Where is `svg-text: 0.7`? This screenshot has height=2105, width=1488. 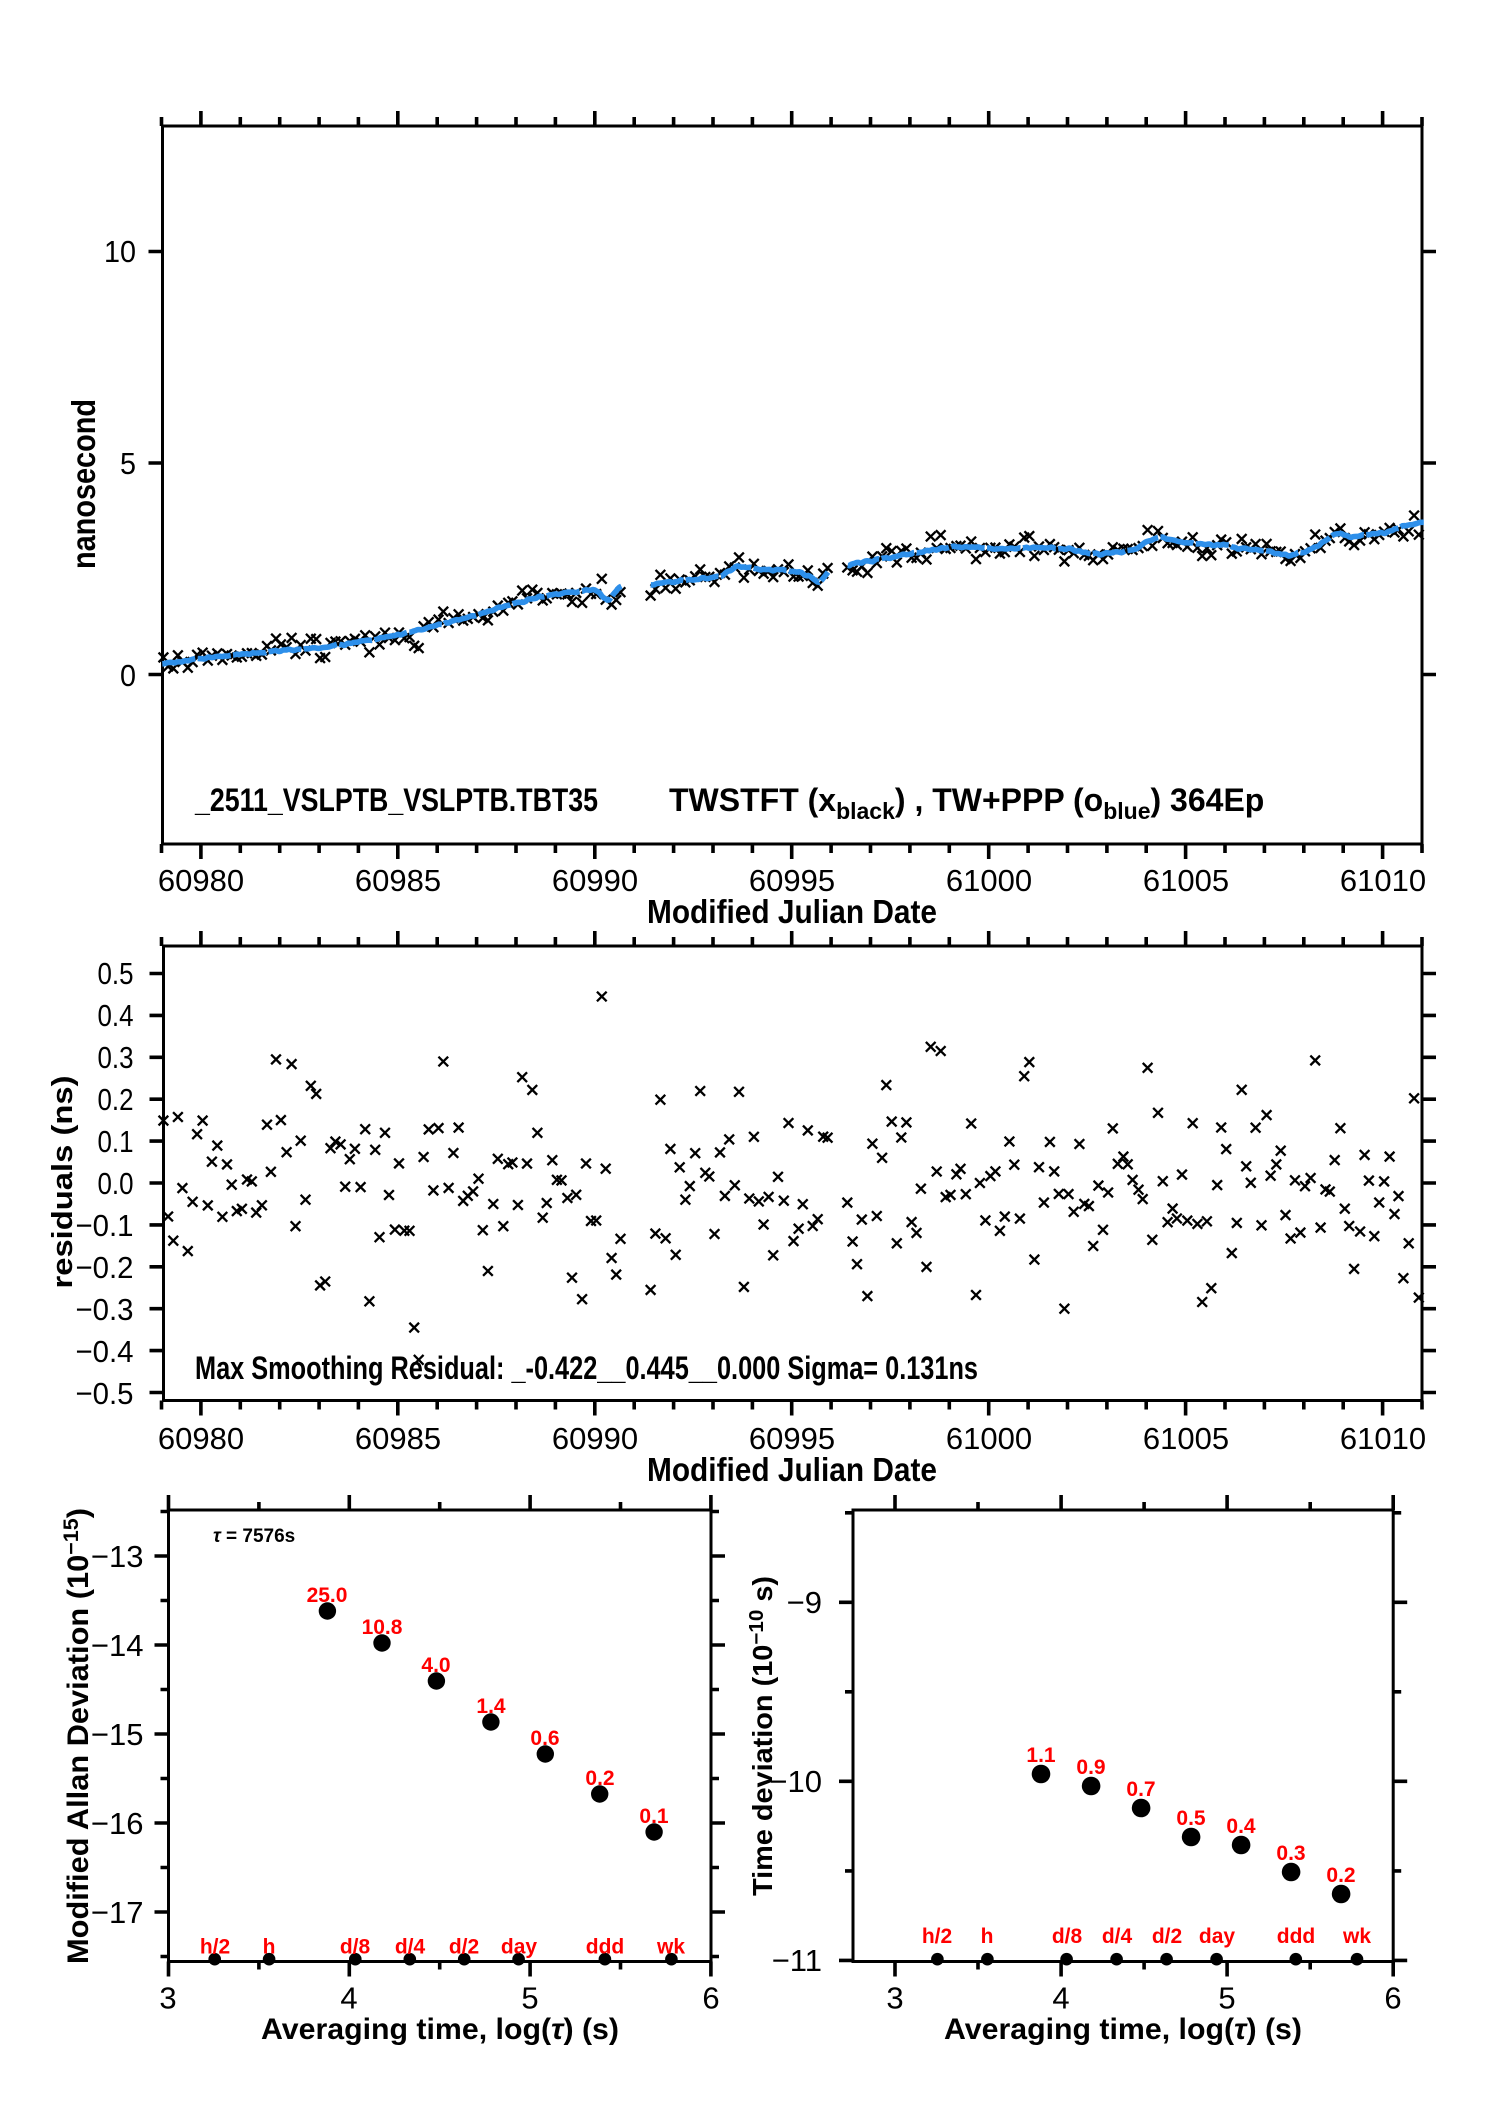
svg-text: 0.7 is located at coordinates (1140, 1789).